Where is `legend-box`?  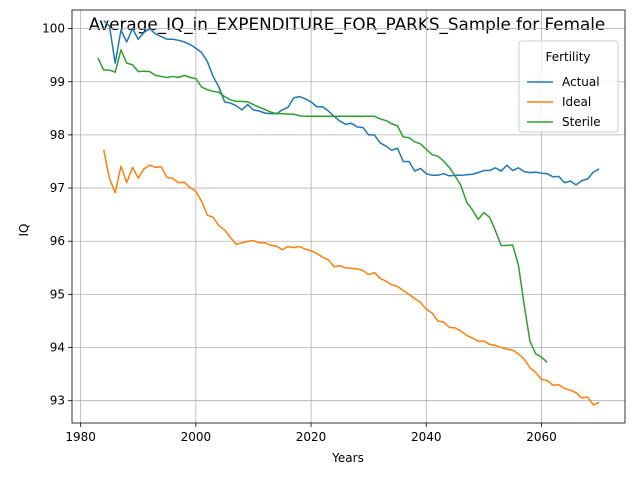 legend-box is located at coordinates (568, 86).